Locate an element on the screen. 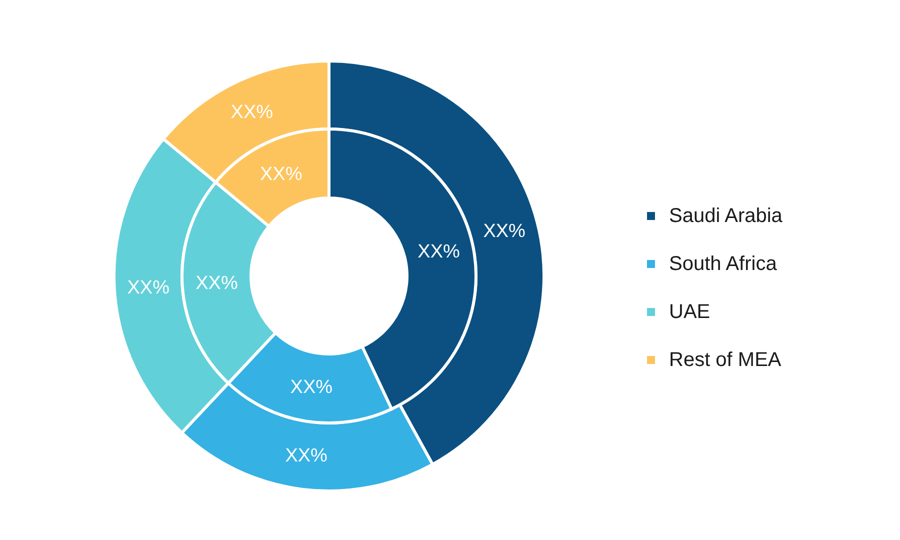 The image size is (900, 540). legend-label: Rest of MEA is located at coordinates (725, 360).